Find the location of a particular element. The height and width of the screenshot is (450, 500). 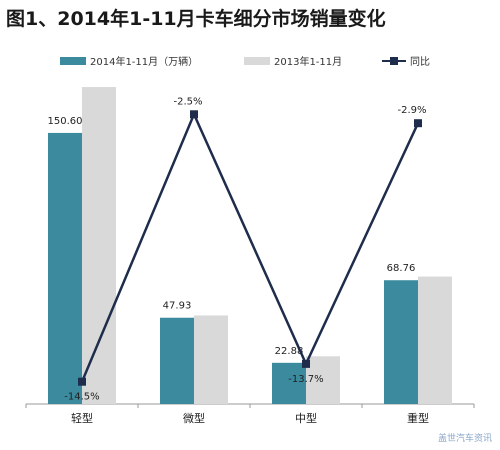

data-label-2014-2: 47.93 is located at coordinates (177, 306).